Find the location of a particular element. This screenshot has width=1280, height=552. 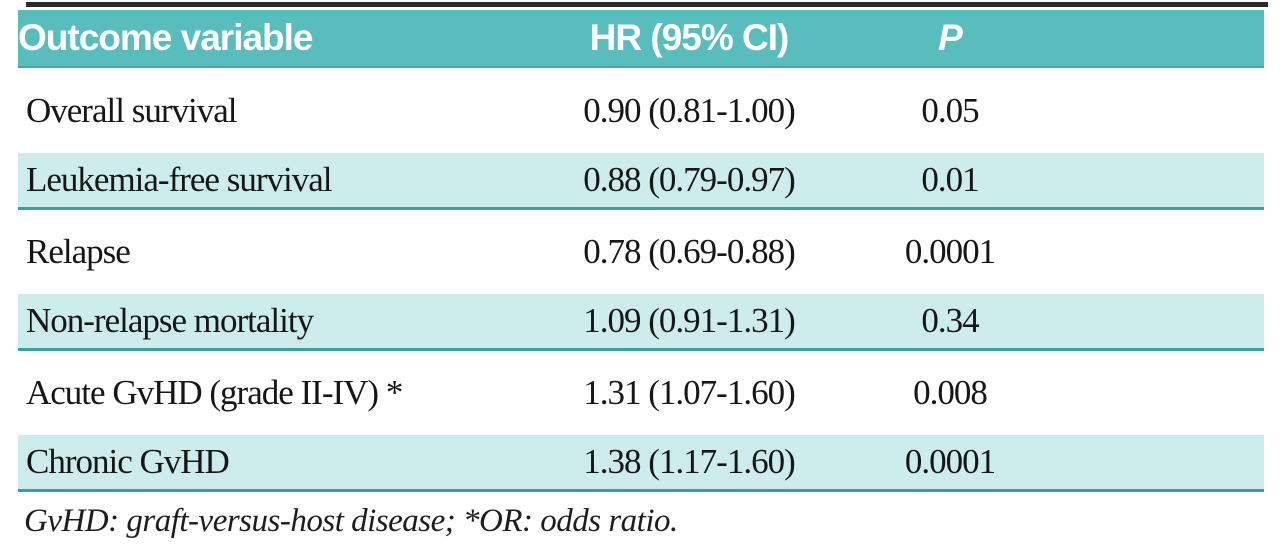

outcome-cell: Relapse is located at coordinates (78, 251).